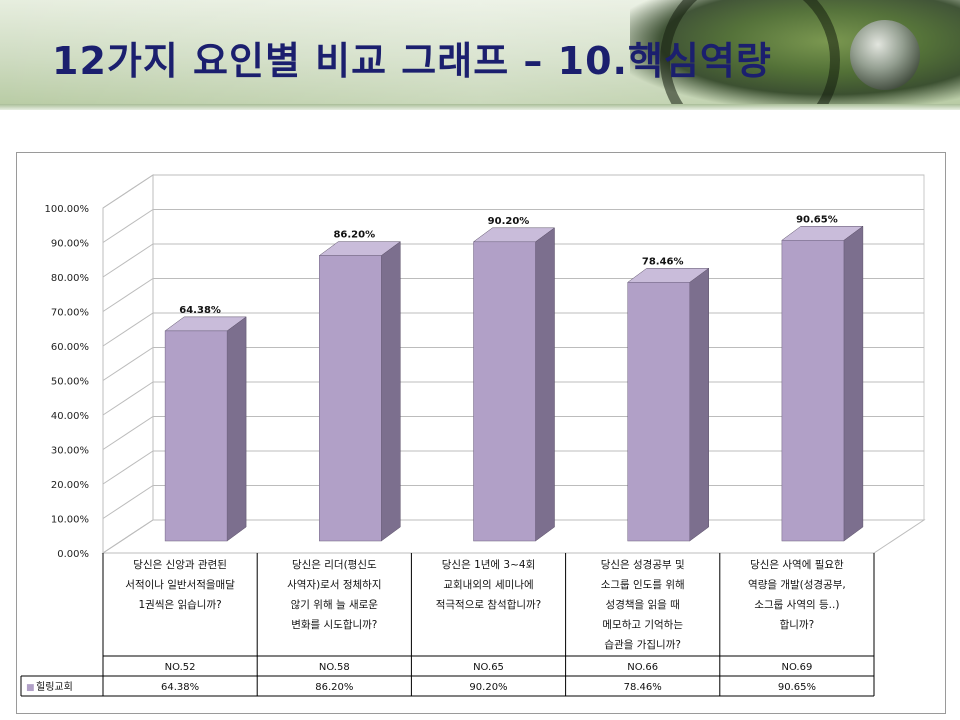 This screenshot has width=960, height=720. I want to click on category-label: 당신은 리더(평신도, so click(334, 565).